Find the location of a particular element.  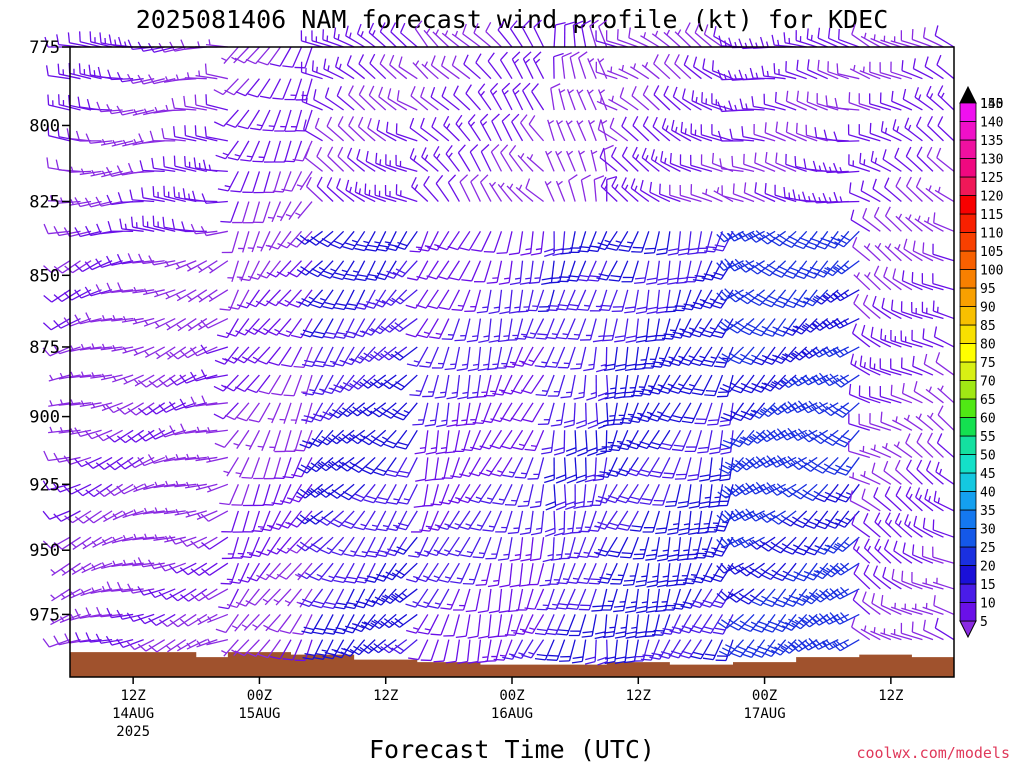

terrain-layer is located at coordinates (512, 664).